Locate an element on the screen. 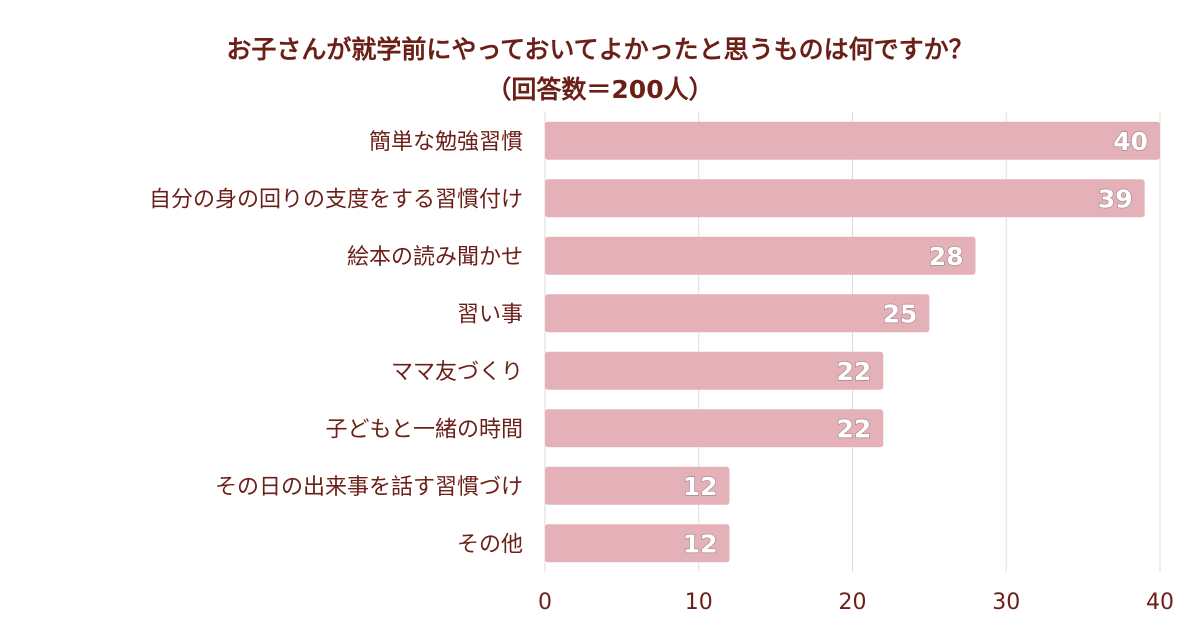 The height and width of the screenshot is (630, 1200). chart-subtitle: （回答数＝200人） is located at coordinates (600, 89).